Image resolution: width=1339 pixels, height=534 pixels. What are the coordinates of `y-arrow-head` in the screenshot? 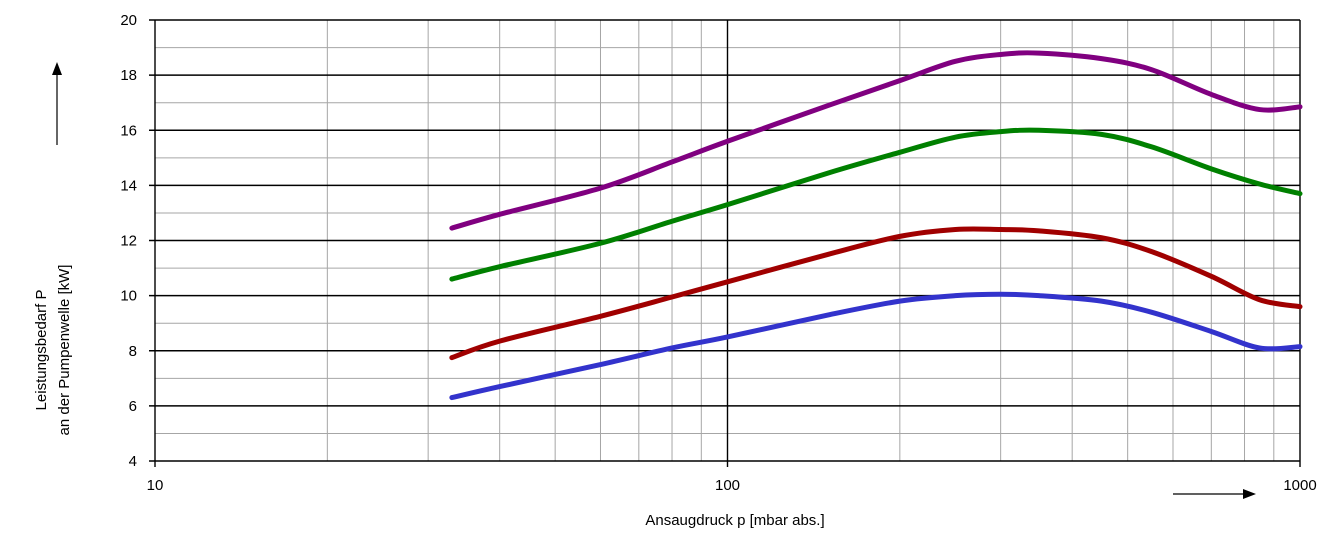 It's located at (57, 68).